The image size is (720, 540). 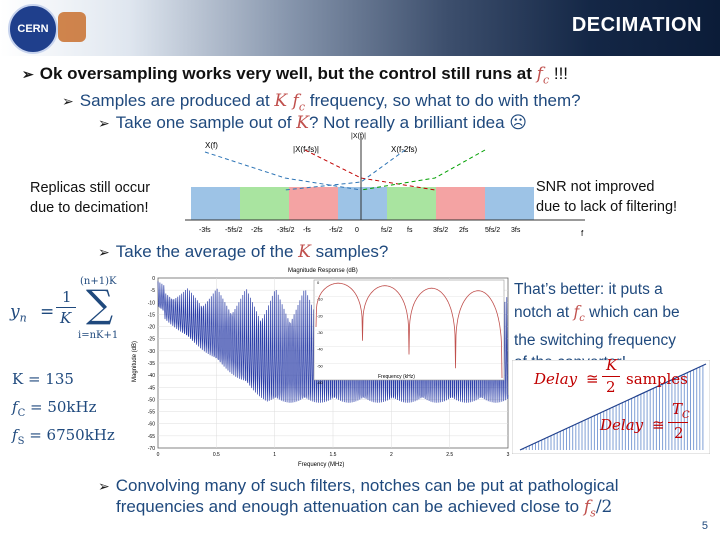 I want to click on better-line-2: notch at fc which can be, so click(x=597, y=315).